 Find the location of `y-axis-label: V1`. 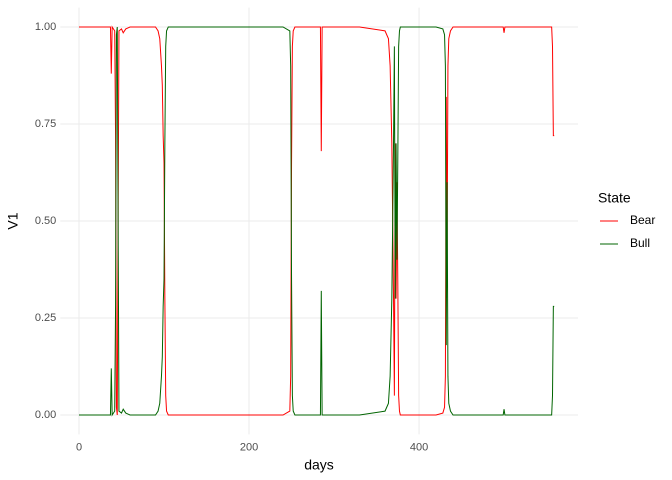

y-axis-label: V1 is located at coordinates (13, 220).